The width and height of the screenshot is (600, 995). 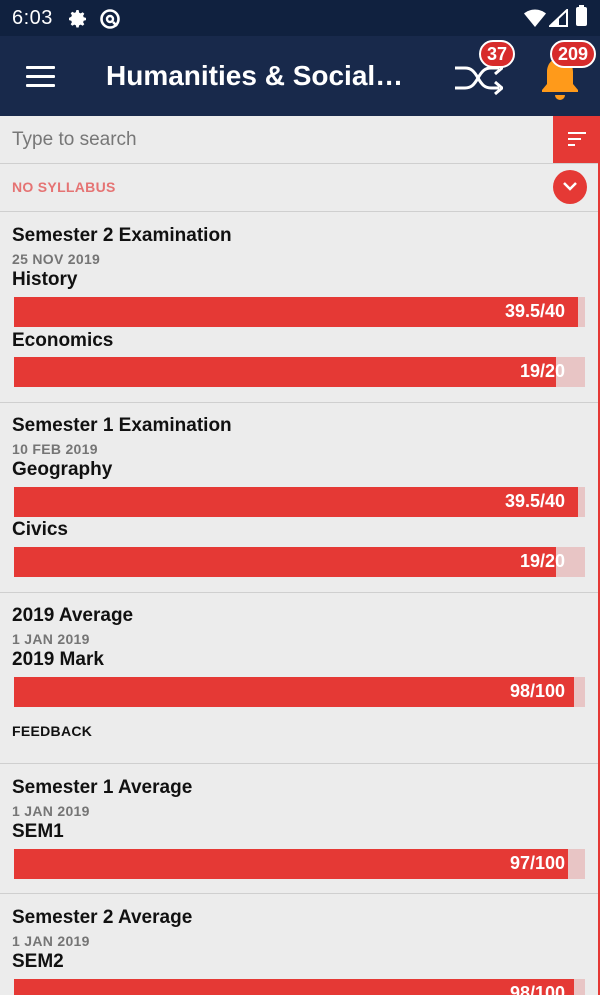 What do you see at coordinates (52, 731) in the screenshot?
I see `feedback-link: FEEDBACK` at bounding box center [52, 731].